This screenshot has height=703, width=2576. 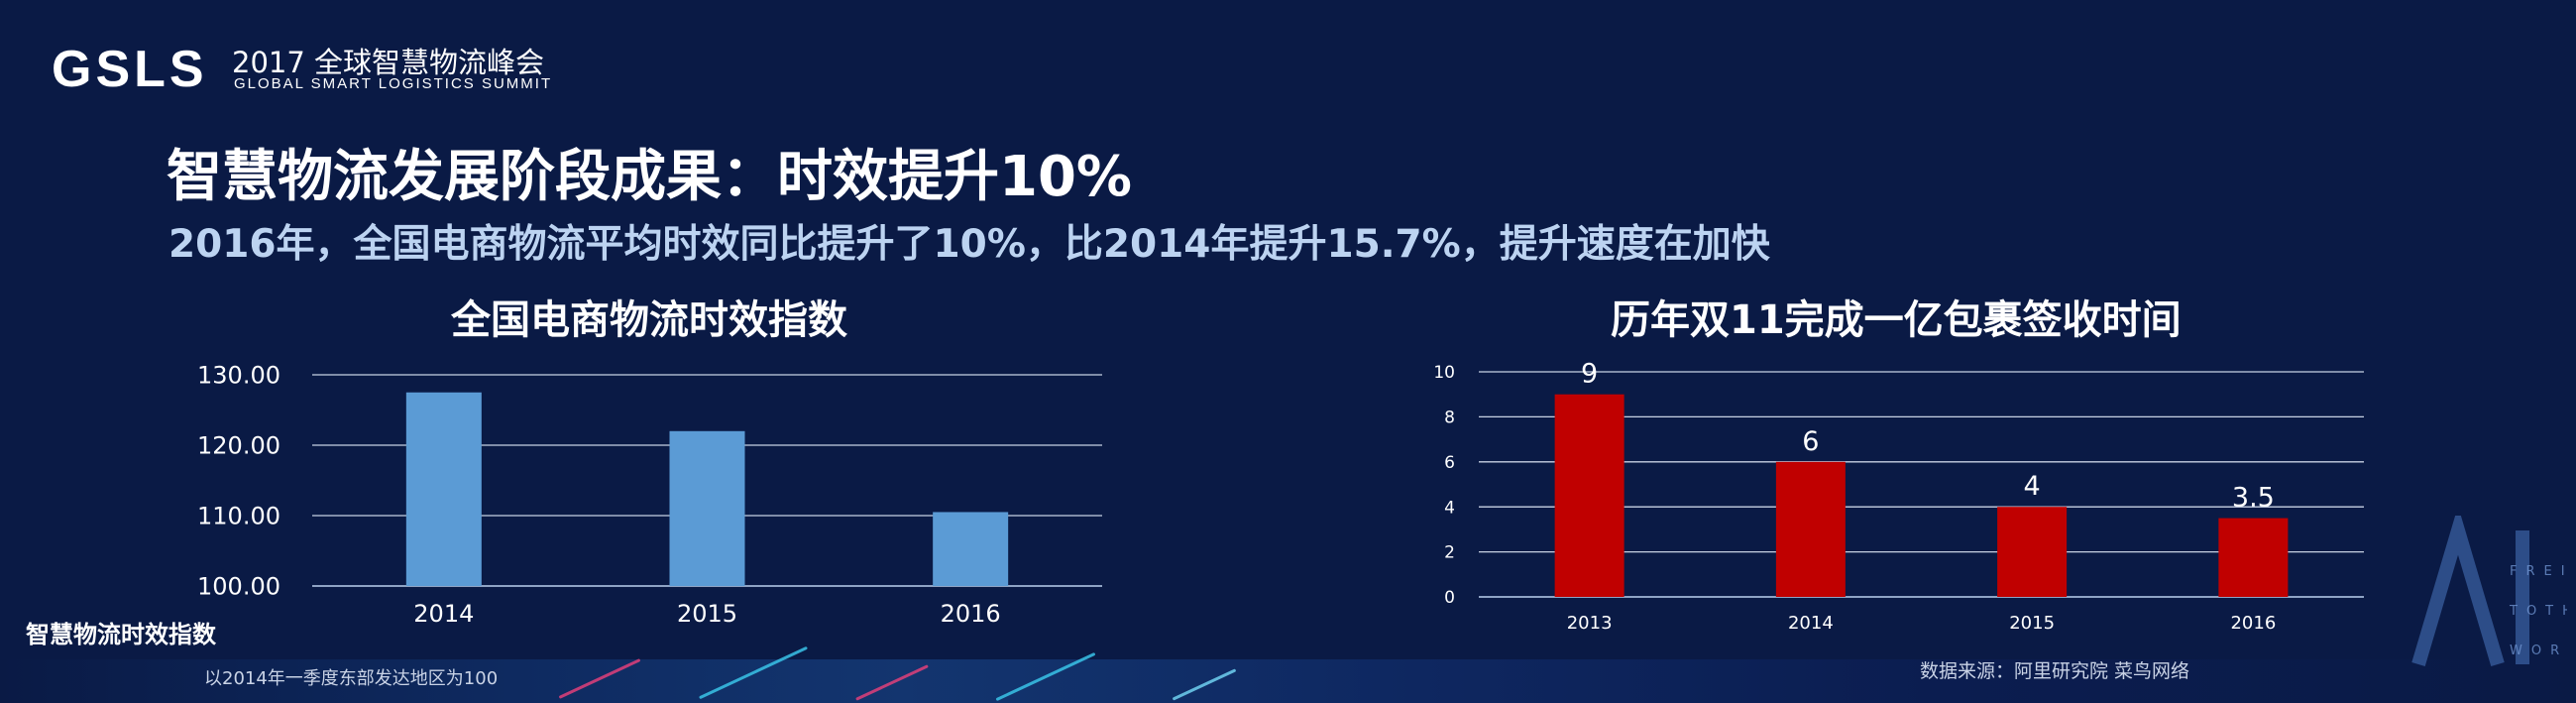 I want to click on y-tick-label: 0, so click(x=1449, y=598).